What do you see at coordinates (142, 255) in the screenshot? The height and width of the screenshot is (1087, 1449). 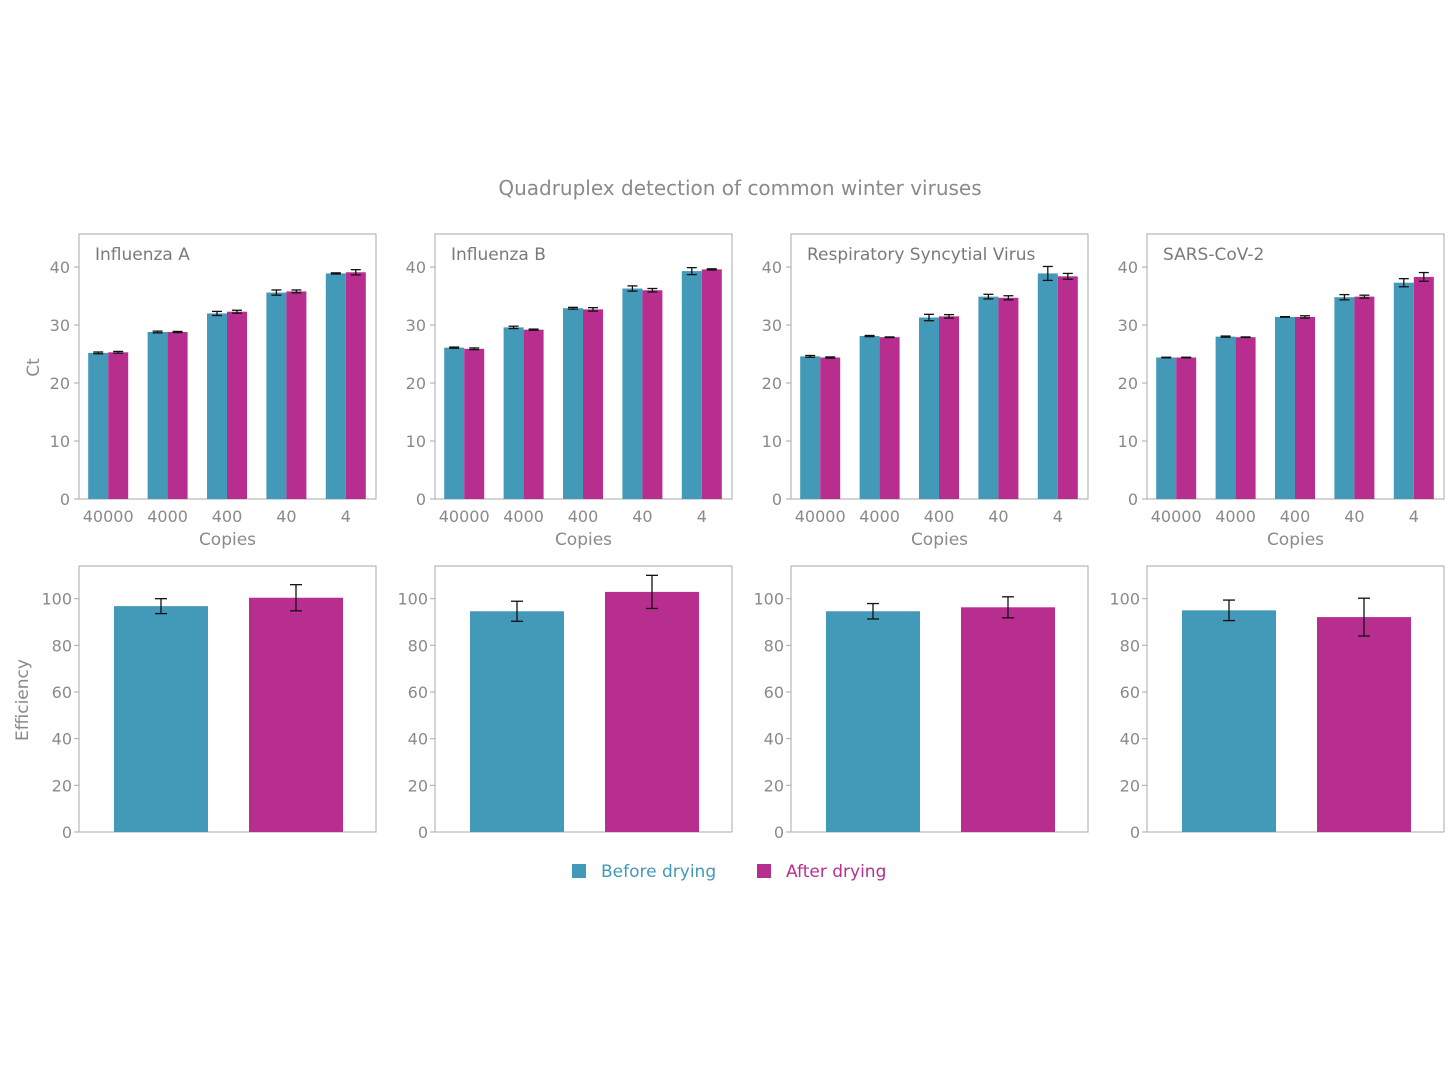 I see `panel-title: Influenza A` at bounding box center [142, 255].